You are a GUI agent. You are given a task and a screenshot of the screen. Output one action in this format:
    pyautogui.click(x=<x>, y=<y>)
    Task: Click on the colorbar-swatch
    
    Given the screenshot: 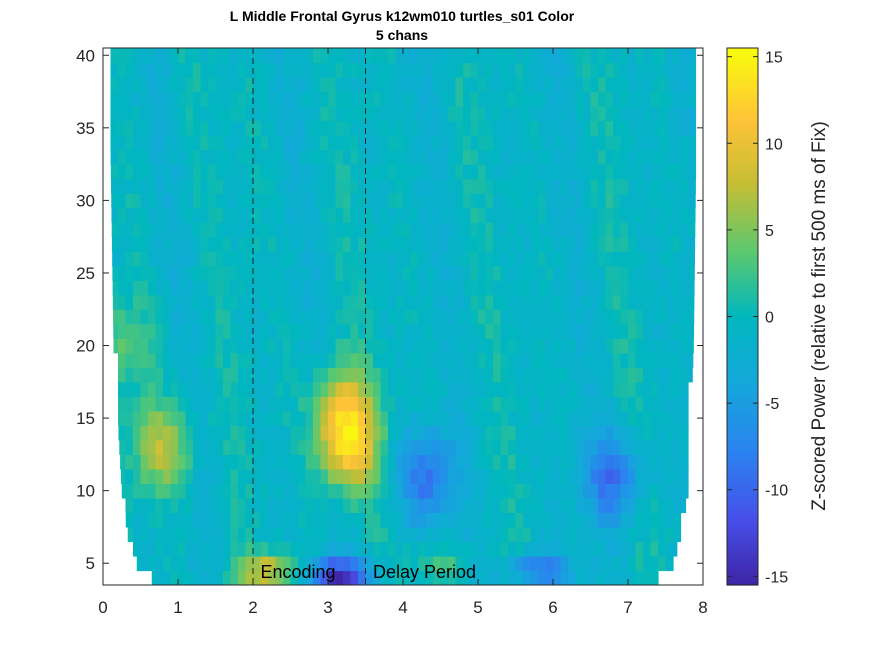 What is the action you would take?
    pyautogui.click(x=742, y=426)
    